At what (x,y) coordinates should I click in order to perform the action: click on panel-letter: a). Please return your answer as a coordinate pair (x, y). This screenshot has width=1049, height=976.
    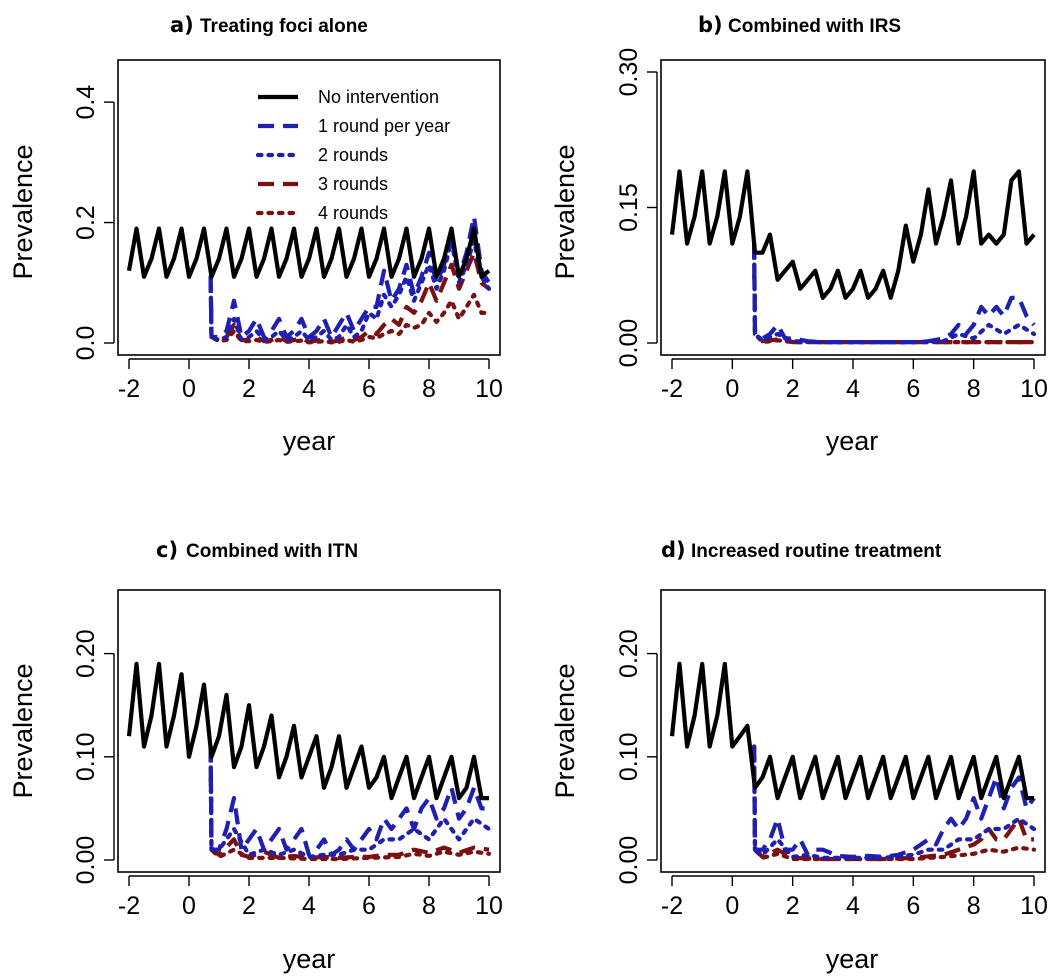
    Looking at the image, I should click on (182, 25).